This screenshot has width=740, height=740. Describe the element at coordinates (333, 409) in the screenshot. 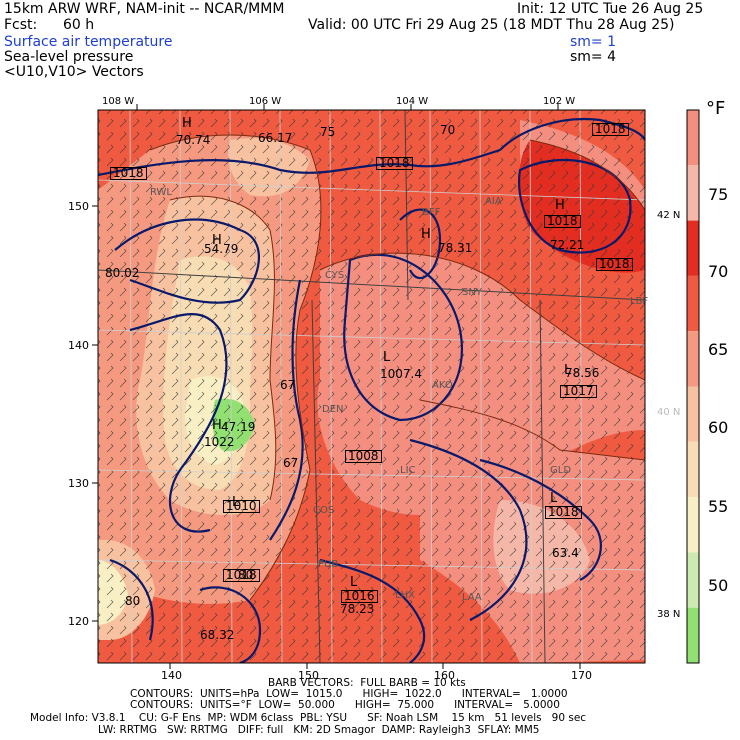

I see `city-label: DEN` at that location.